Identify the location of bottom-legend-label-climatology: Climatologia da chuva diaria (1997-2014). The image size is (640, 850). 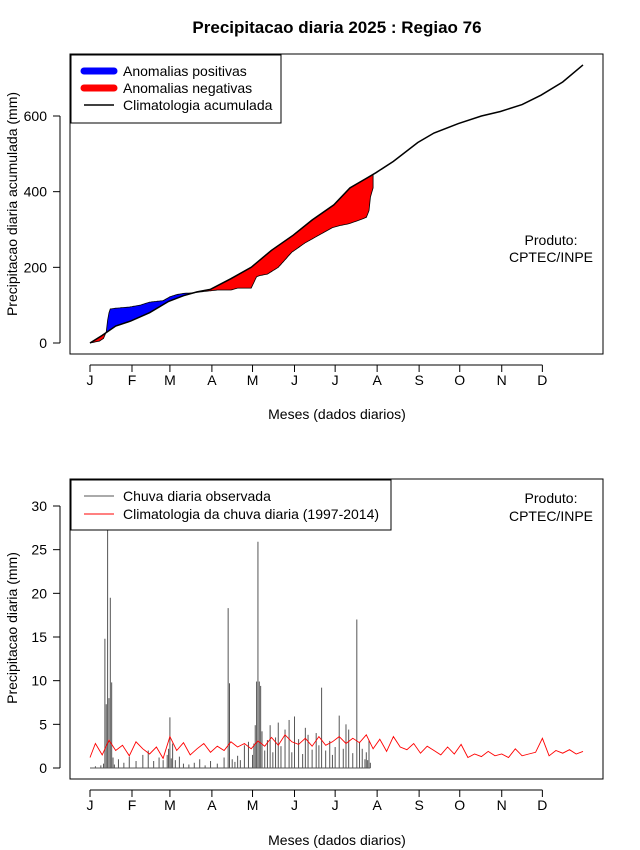
(251, 514).